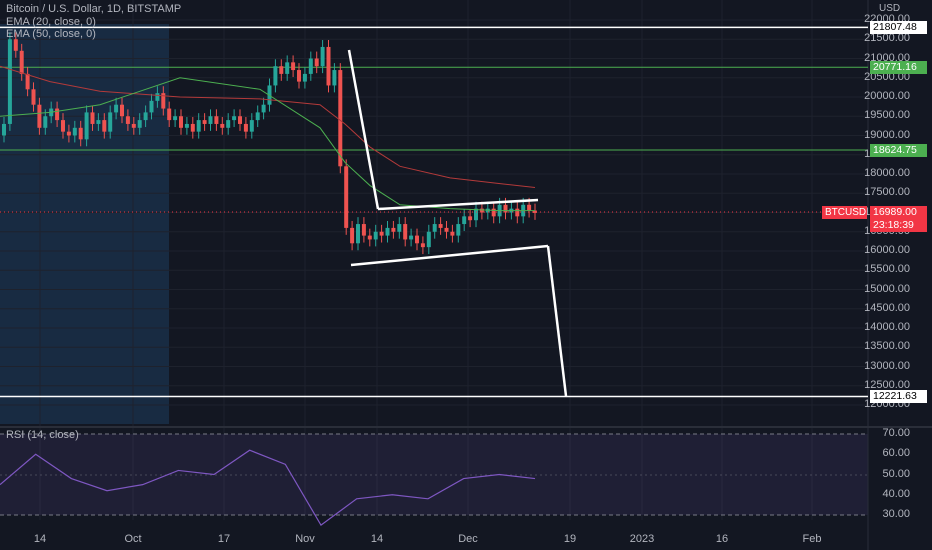 This screenshot has height=550, width=932. I want to click on price-tick-label: 19500.00, so click(887, 115).